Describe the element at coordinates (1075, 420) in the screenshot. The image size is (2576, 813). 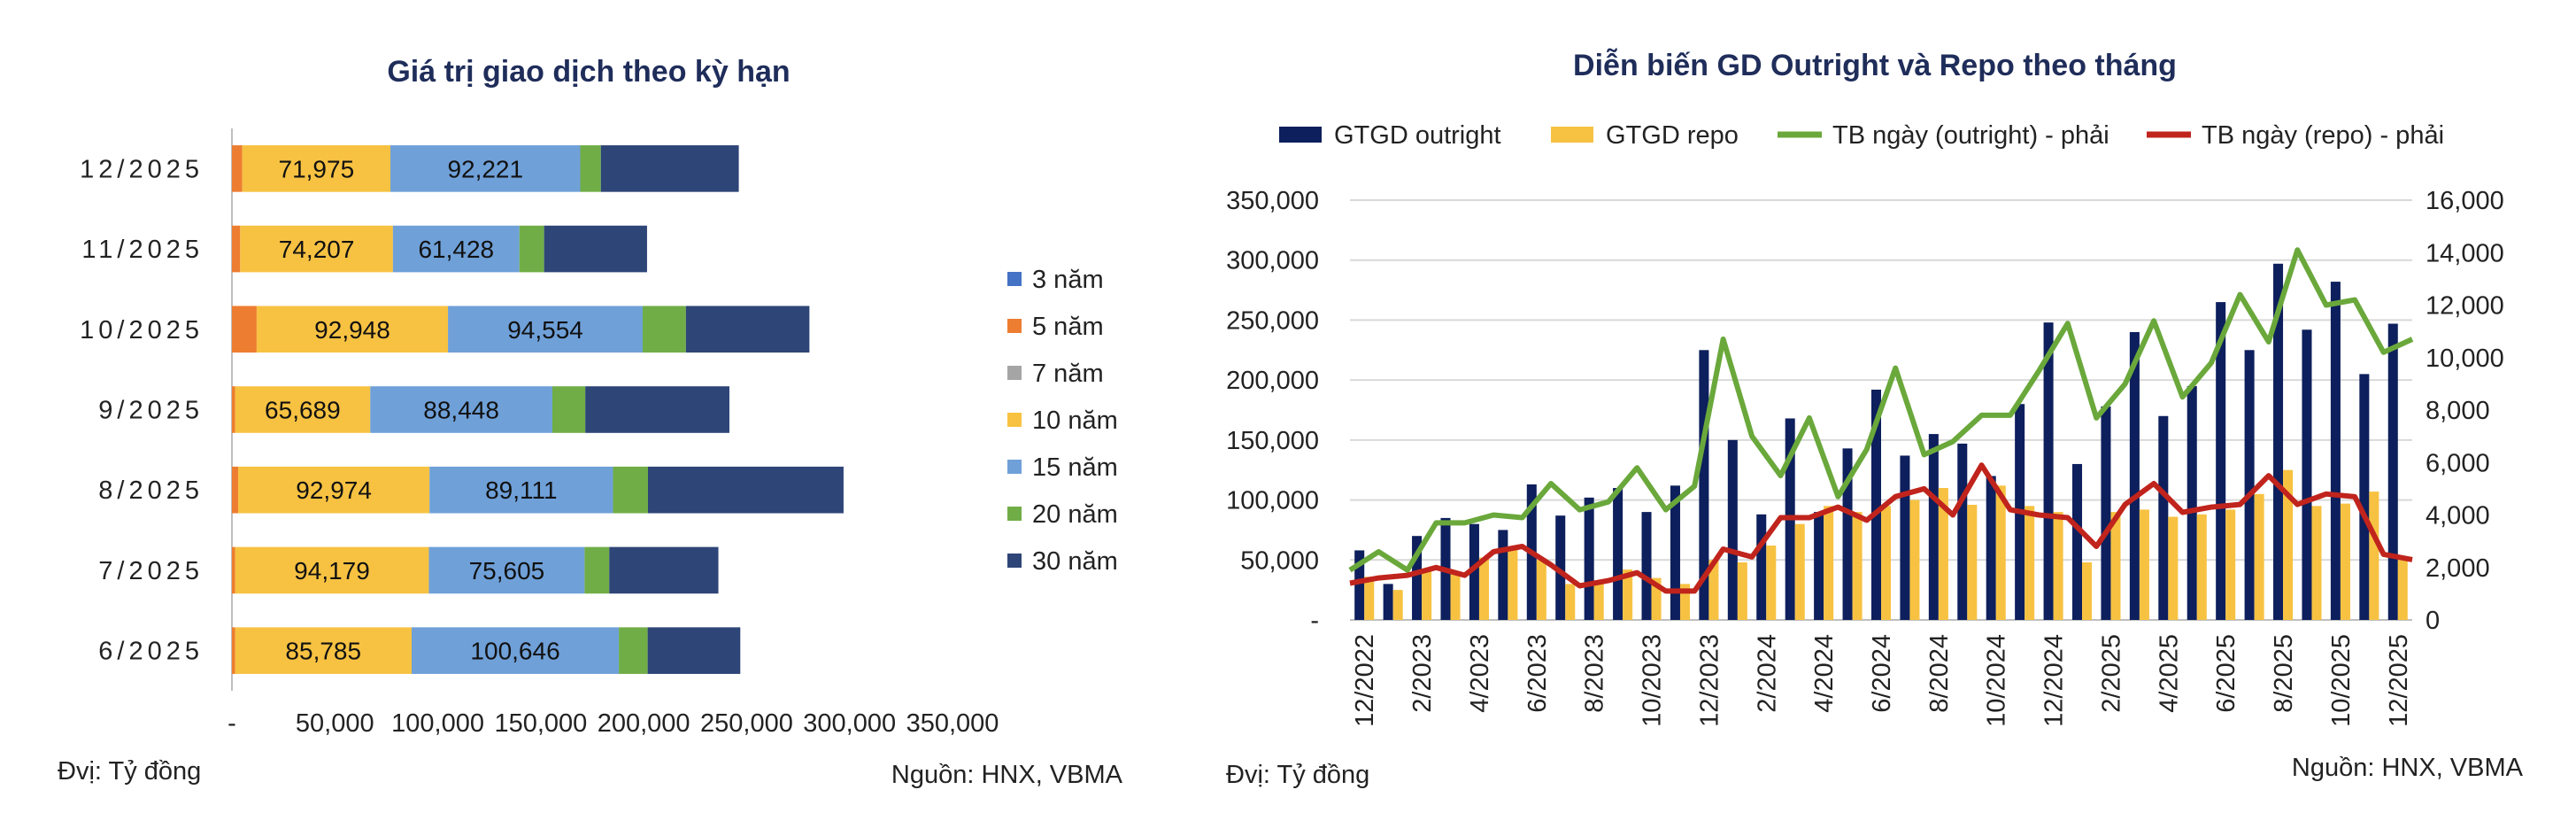
I see `legend-label-10-nam: 10 năm` at that location.